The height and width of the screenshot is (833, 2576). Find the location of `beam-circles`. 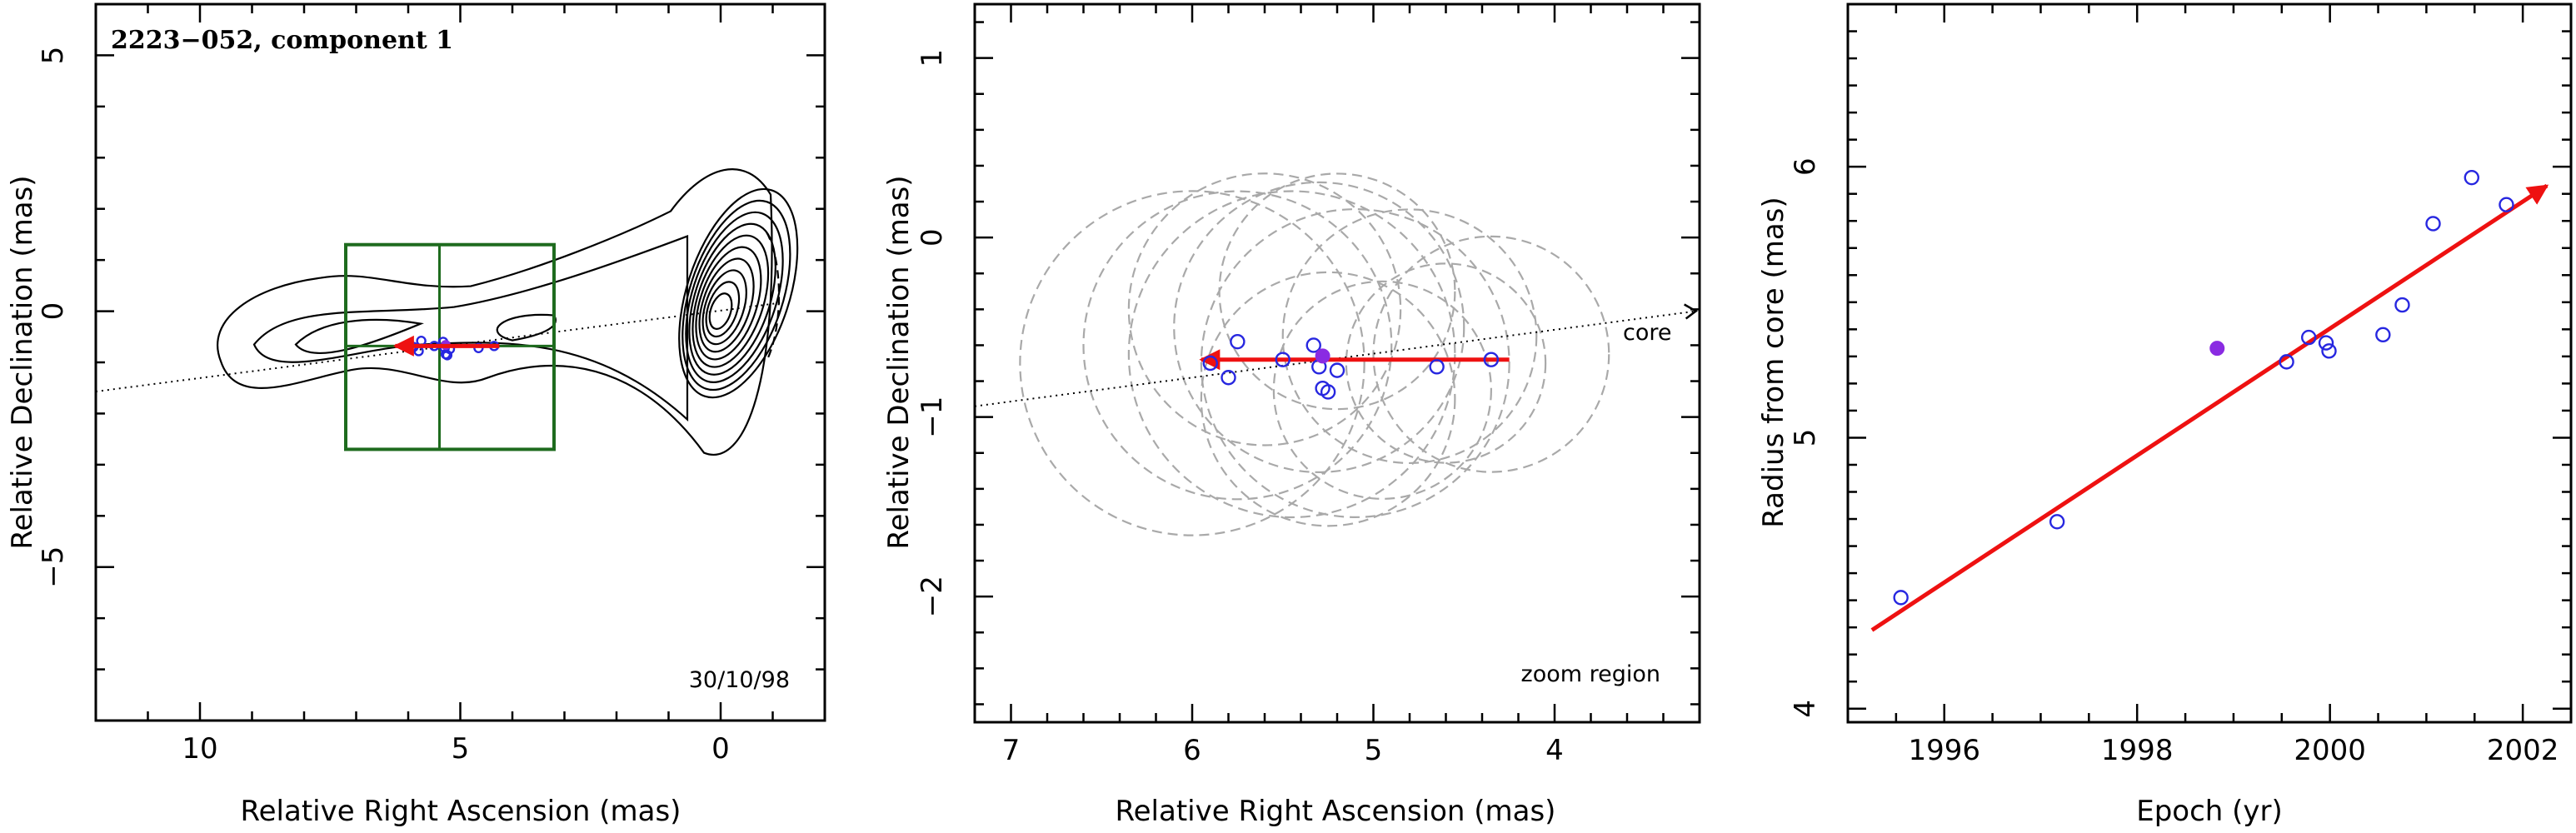

beam-circles is located at coordinates (1314, 354).